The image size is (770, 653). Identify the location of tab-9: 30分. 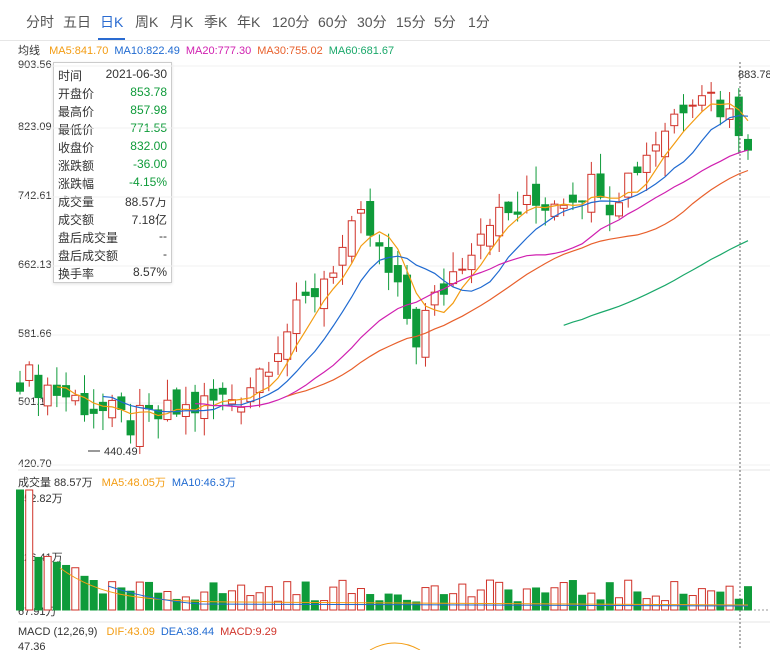
(372, 22).